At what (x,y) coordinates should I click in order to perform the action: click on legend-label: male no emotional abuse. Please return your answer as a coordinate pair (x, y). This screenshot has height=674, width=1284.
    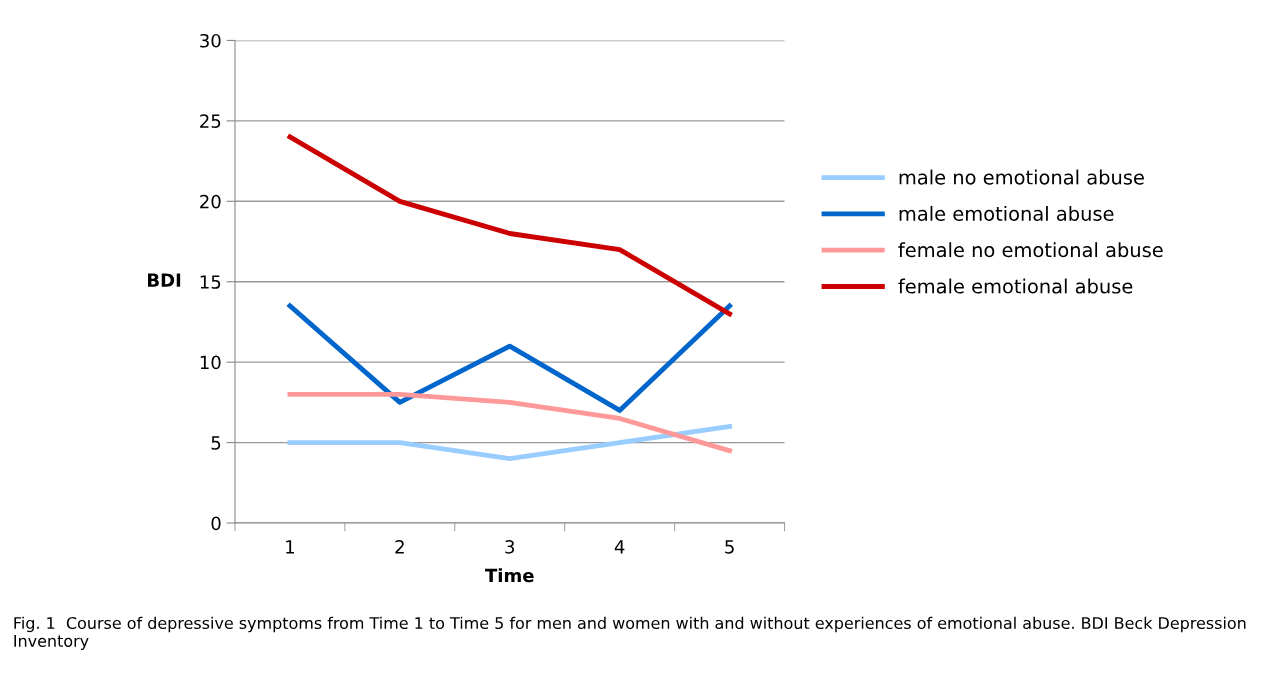
    Looking at the image, I should click on (1021, 177).